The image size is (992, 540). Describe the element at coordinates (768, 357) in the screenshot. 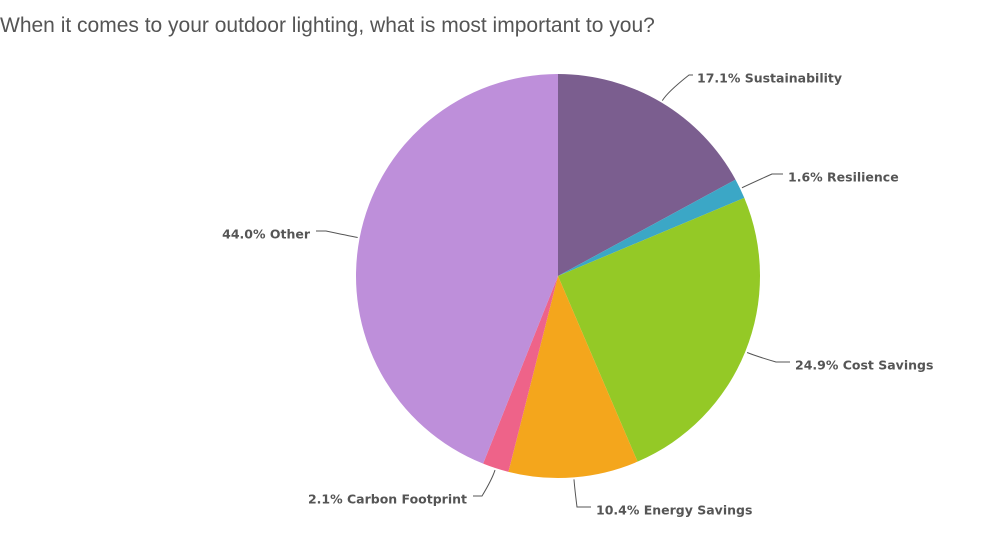

I see `leader-line-cost-savings` at that location.